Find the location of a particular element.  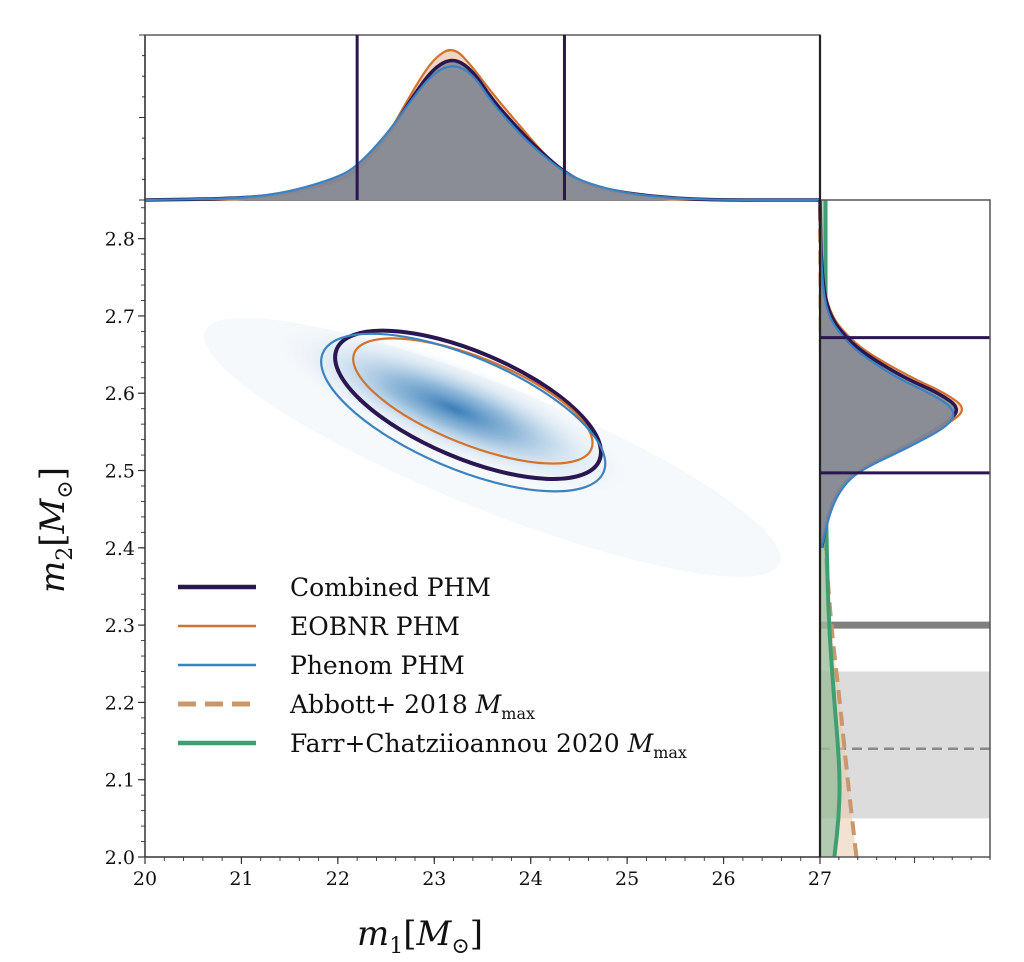

m2-line-phenom-phm is located at coordinates (886, 374).